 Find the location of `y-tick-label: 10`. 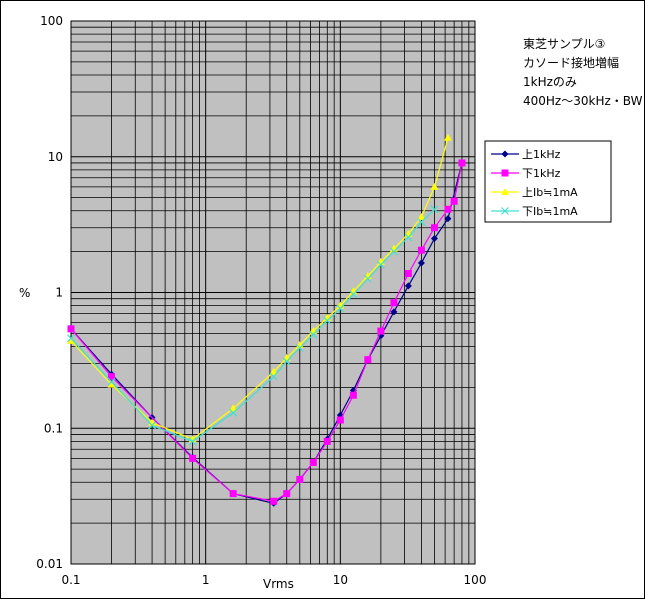

y-tick-label: 10 is located at coordinates (55, 157).